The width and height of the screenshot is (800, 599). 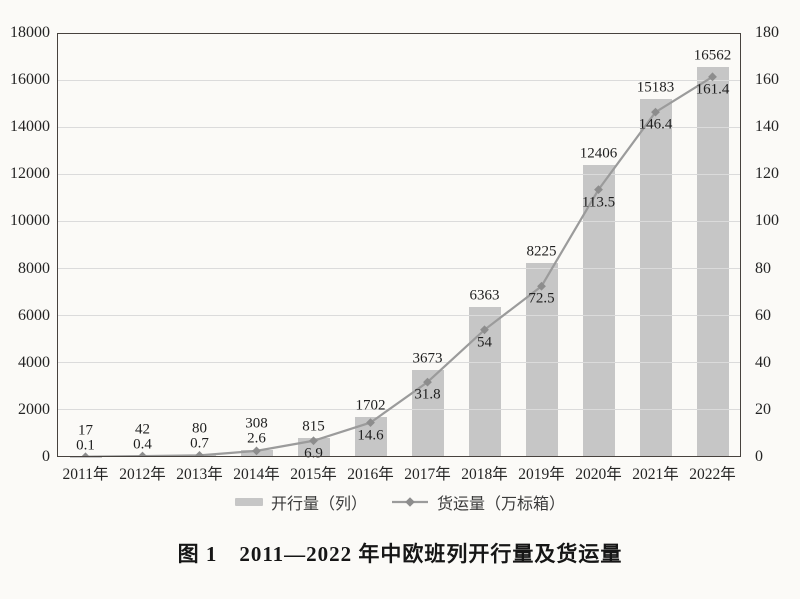 What do you see at coordinates (313, 474) in the screenshot?
I see `x-axis-label: 2015年` at bounding box center [313, 474].